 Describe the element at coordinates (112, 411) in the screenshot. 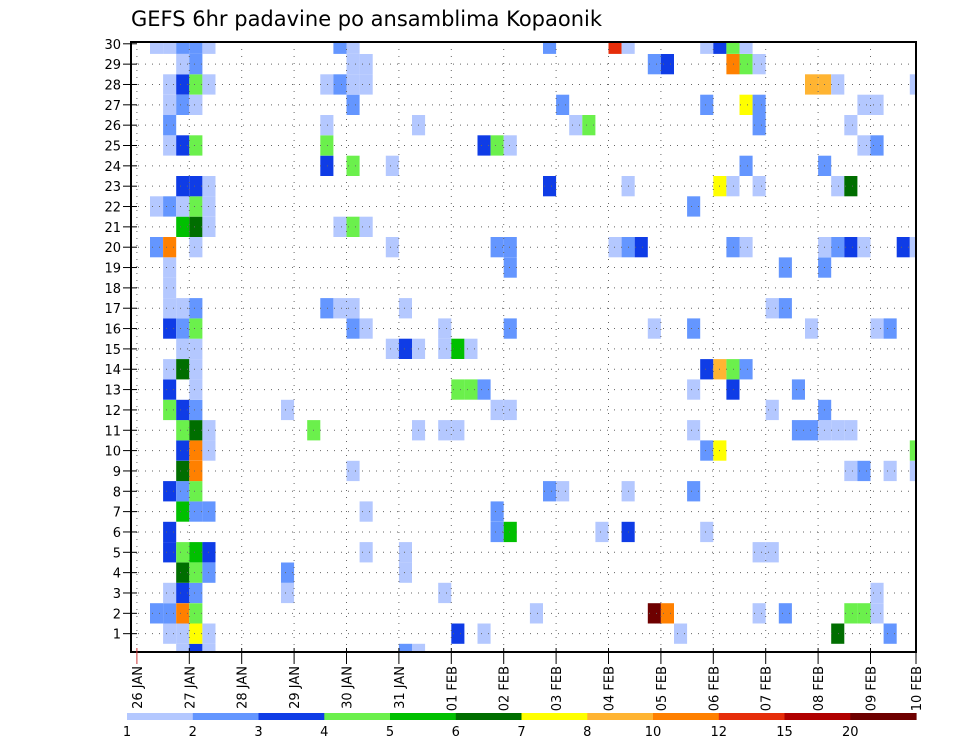

I see `y-tick-label: 12` at that location.